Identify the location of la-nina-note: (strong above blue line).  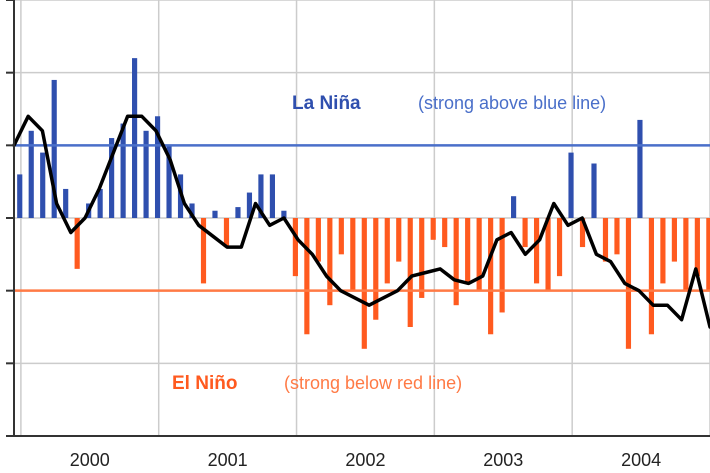
(512, 103).